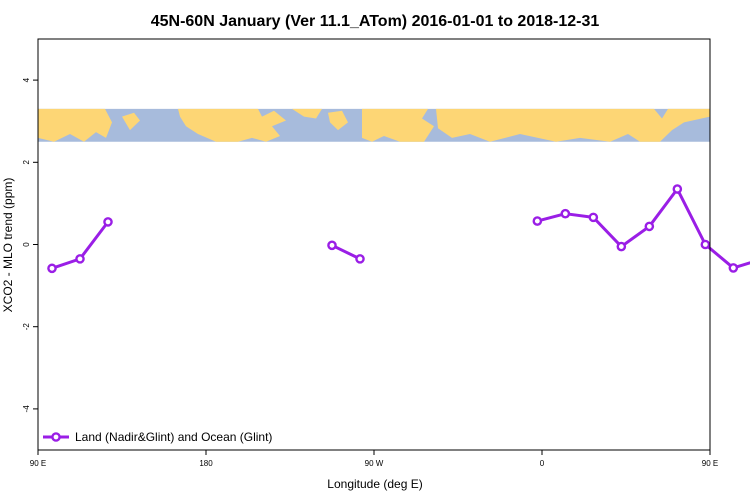 The height and width of the screenshot is (500, 750). Describe the element at coordinates (206, 463) in the screenshot. I see `x-tick-label: 180` at that location.